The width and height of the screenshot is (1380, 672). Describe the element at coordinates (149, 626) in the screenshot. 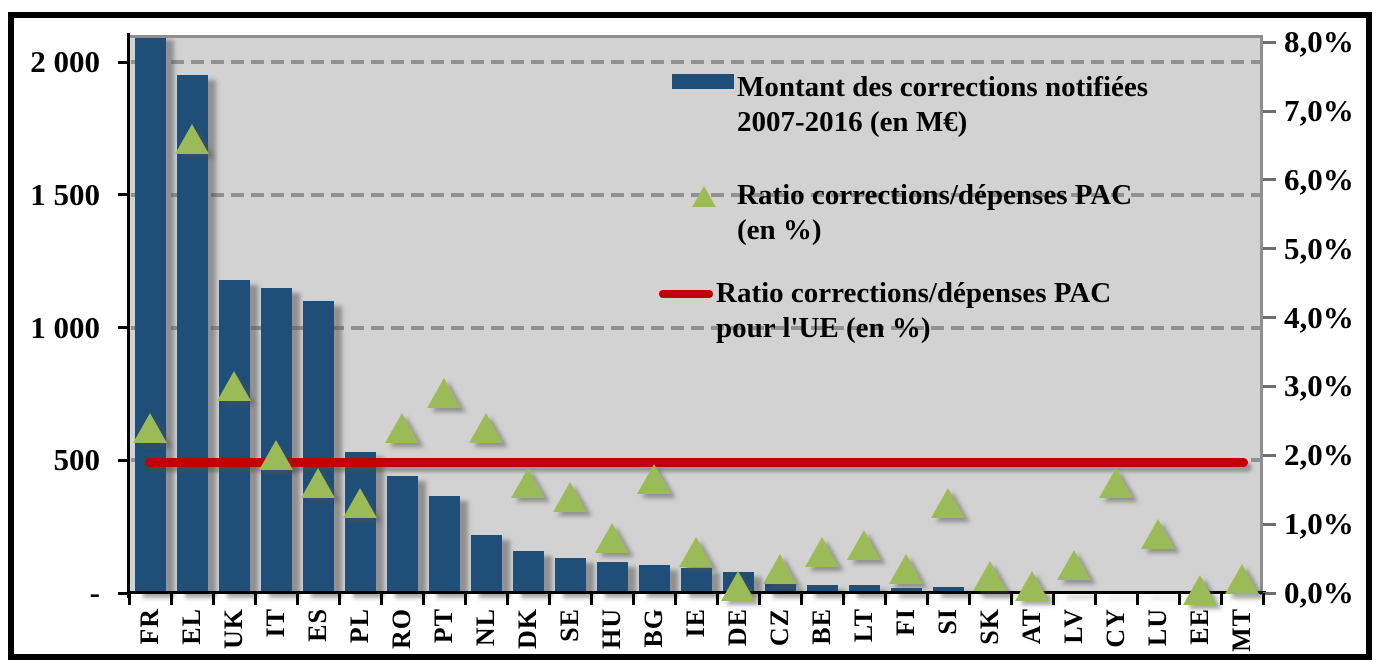

I see `x-axis-label-FR: FR` at that location.